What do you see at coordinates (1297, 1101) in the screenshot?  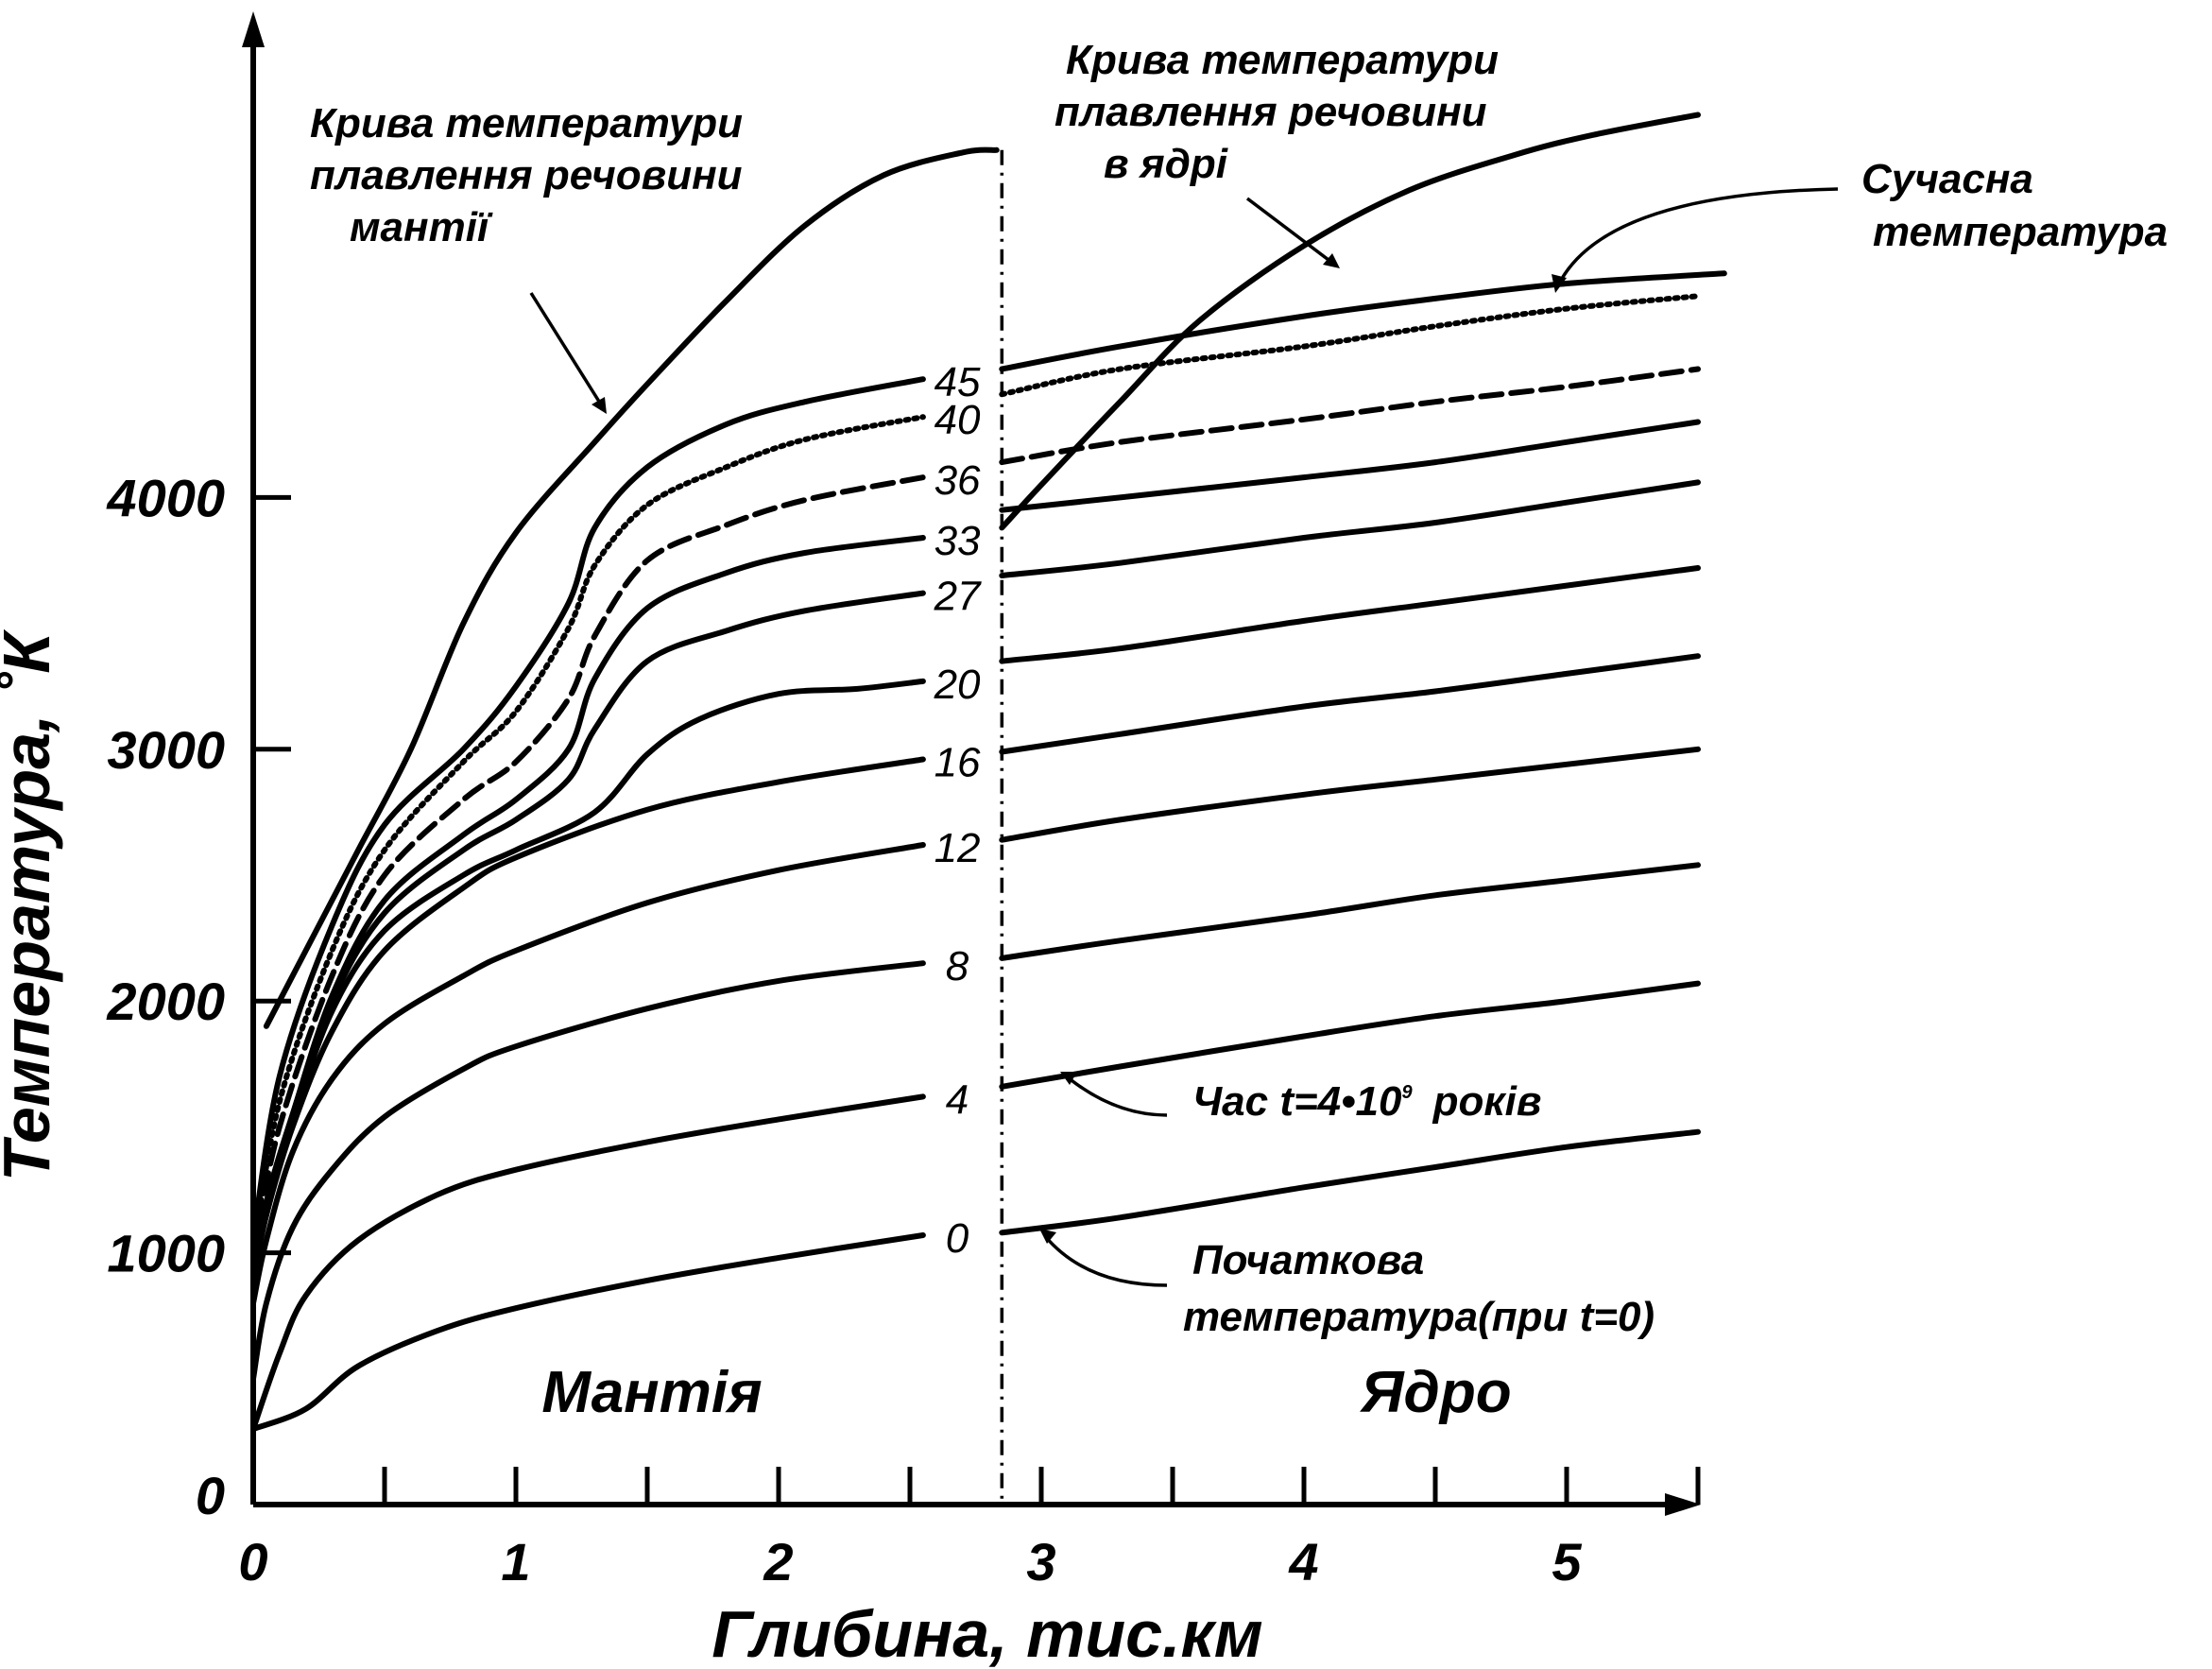 I see `annotation-time-text: Час t=4•10` at bounding box center [1297, 1101].